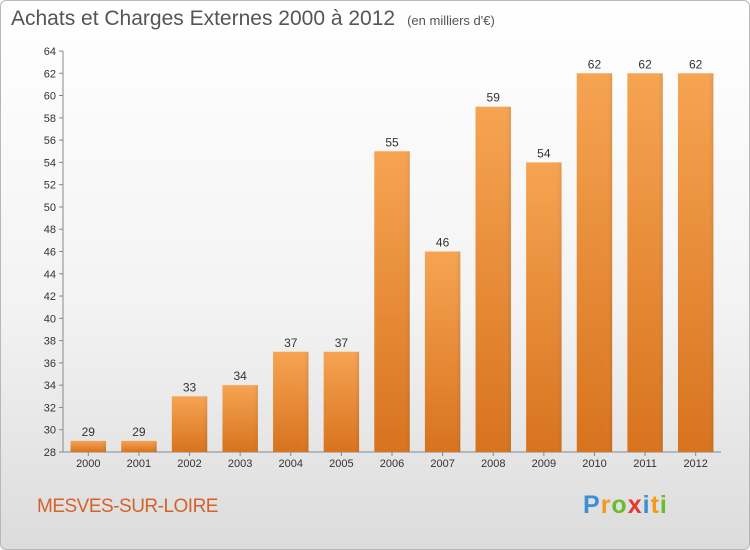 This screenshot has height=550, width=750. Describe the element at coordinates (127, 506) in the screenshot. I see `commune-name: MESVES-SUR-LOIRE` at that location.